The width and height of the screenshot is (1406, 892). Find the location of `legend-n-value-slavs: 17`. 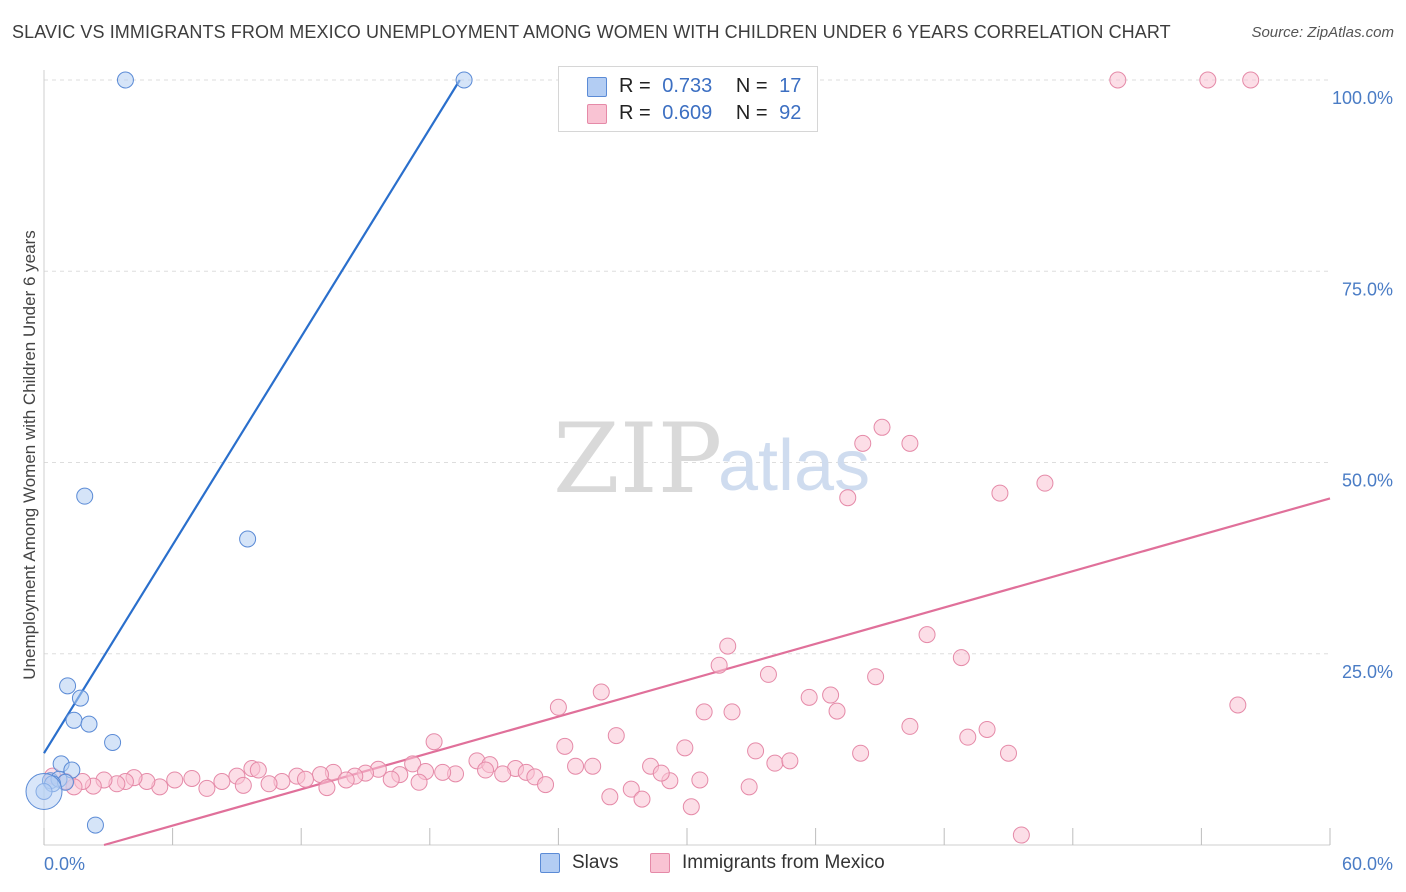

legend-n-value-slavs: 17 is located at coordinates (790, 86).